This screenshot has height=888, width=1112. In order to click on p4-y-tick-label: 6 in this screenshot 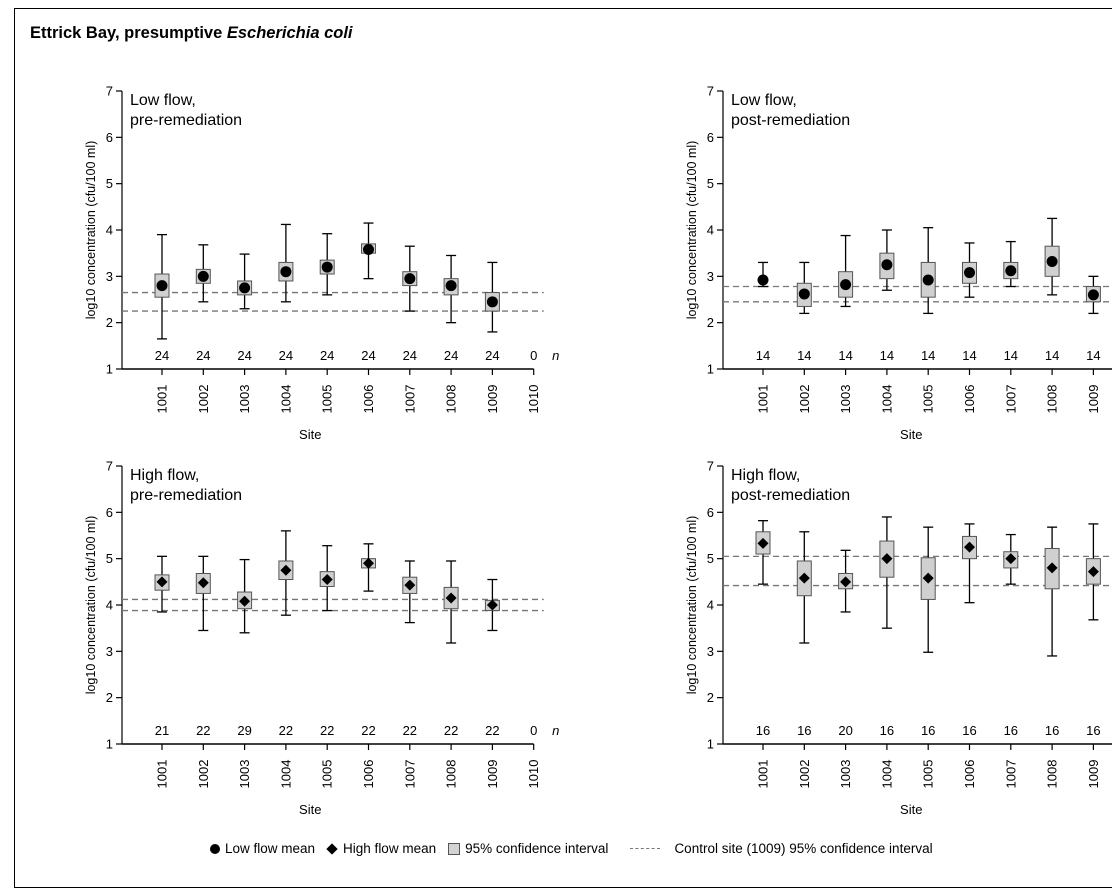, I will do `click(710, 512)`.